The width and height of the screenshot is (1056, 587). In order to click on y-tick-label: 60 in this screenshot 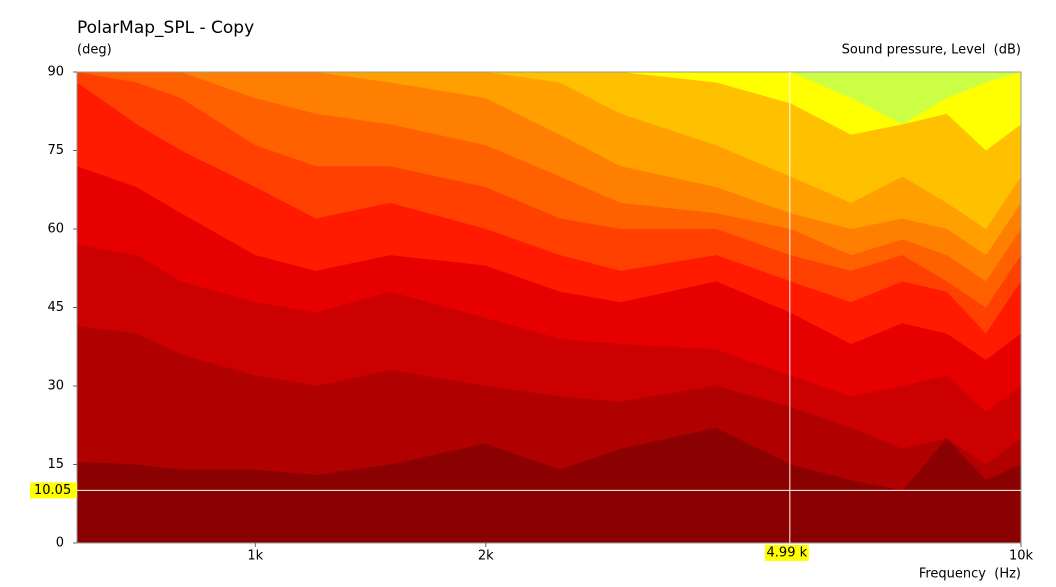, I will do `click(55, 229)`.